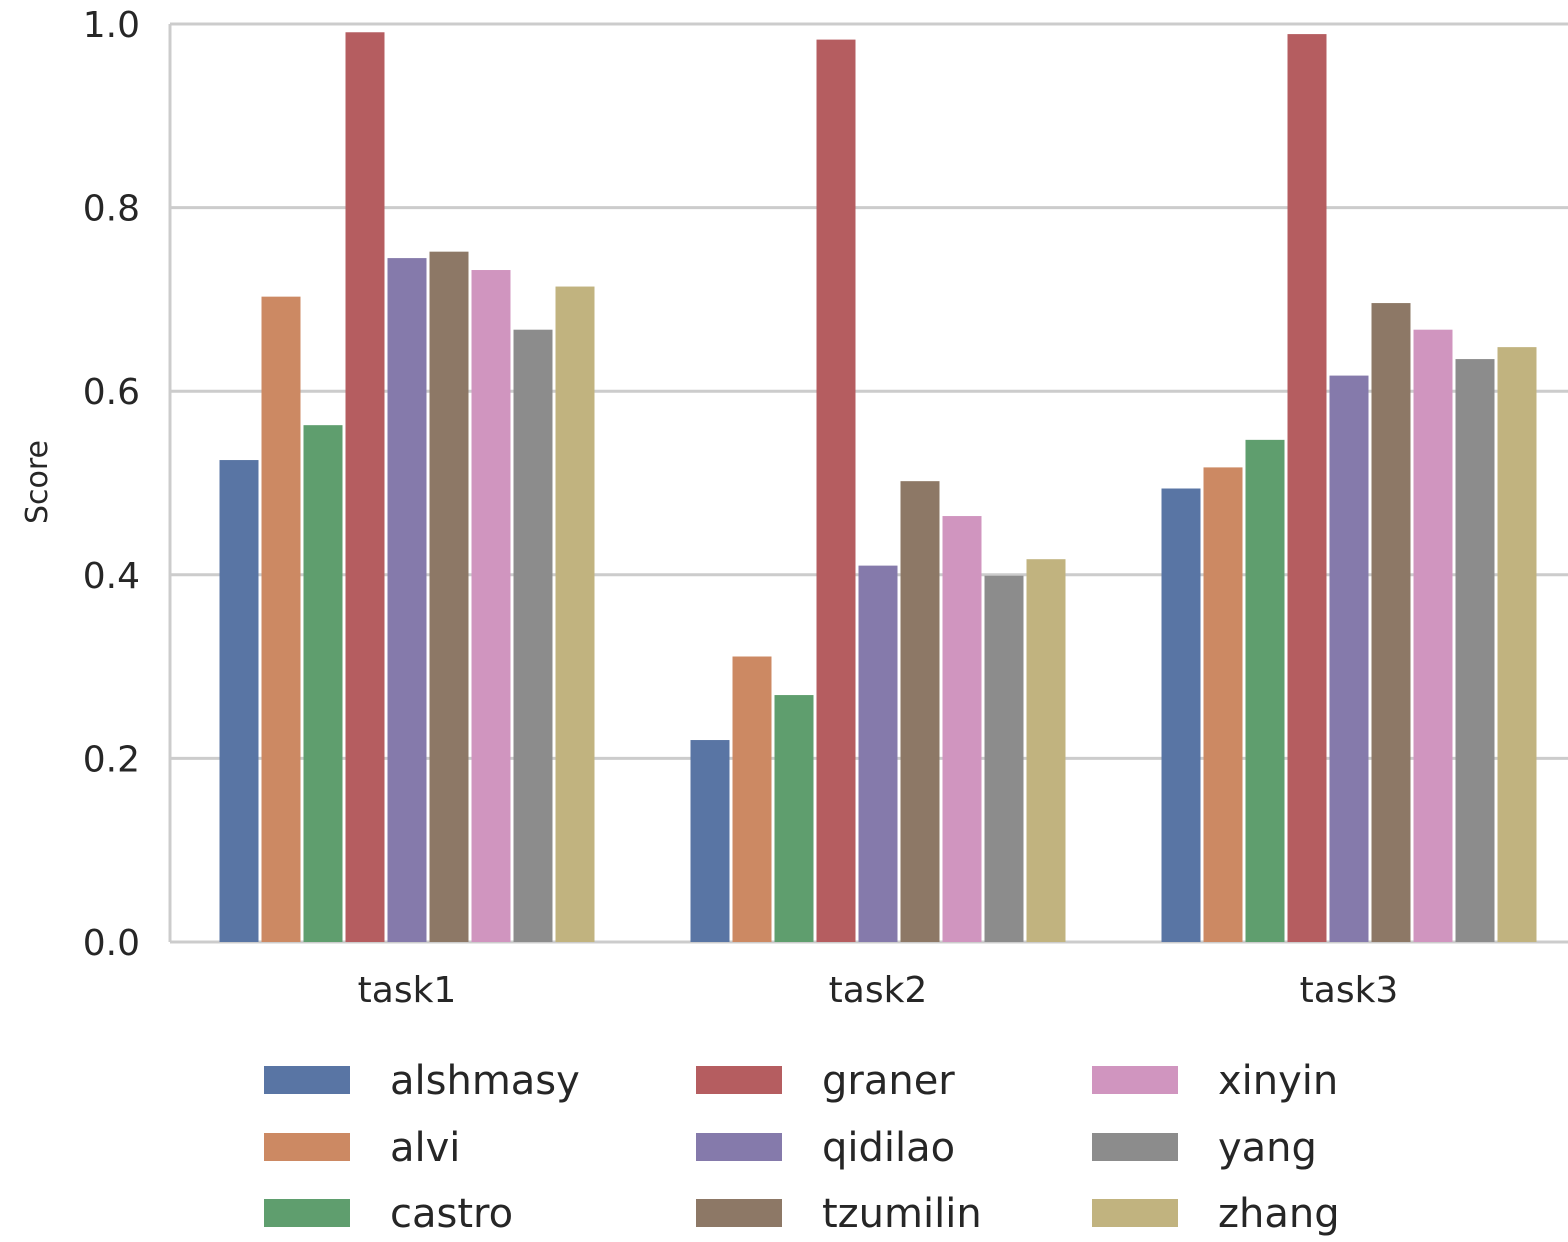 The image size is (1568, 1242). Describe the element at coordinates (878, 753) in the screenshot. I see `bar-qidilao-task2` at that location.